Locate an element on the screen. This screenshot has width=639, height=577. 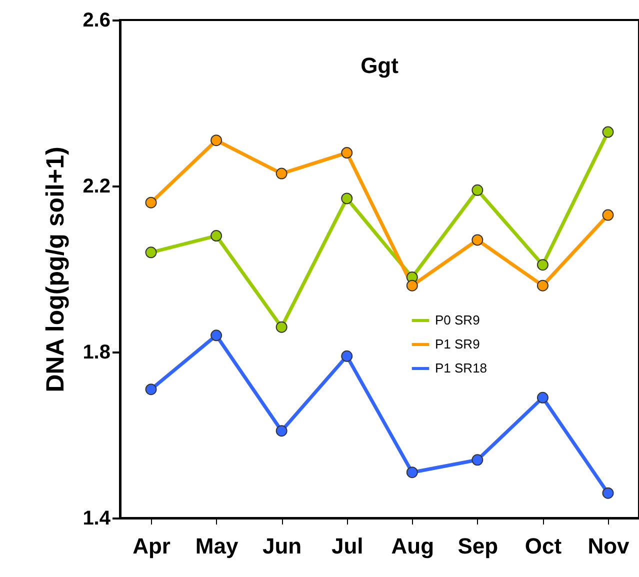
x-tick-label: Jul is located at coordinates (347, 546).